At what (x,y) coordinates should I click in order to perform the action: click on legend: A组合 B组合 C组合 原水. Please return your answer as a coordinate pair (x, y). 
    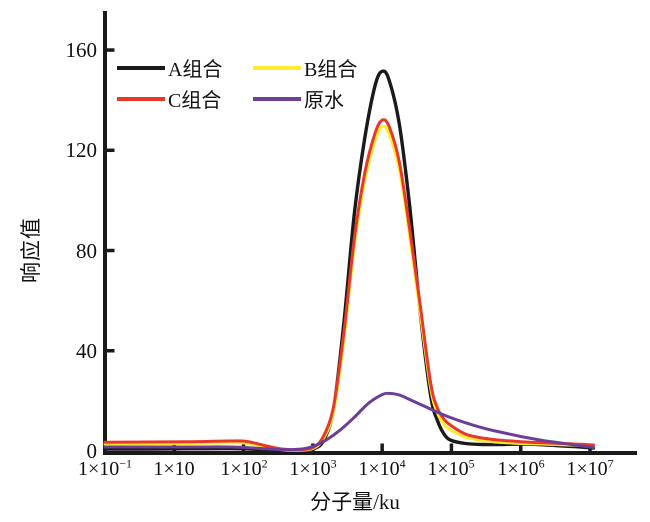
    Looking at the image, I should click on (255, 83).